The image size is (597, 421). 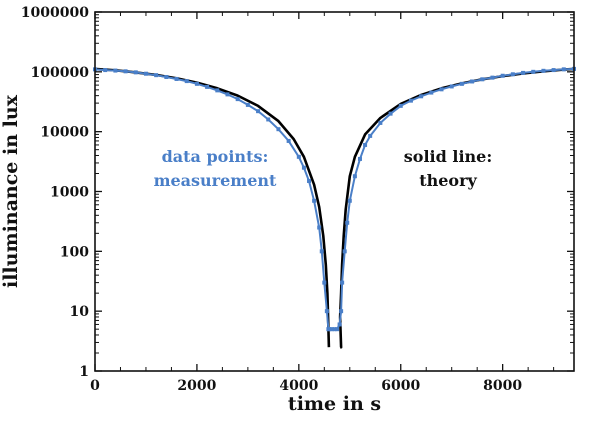 What do you see at coordinates (448, 180) in the screenshot?
I see `annotation-theory-line2: theory` at bounding box center [448, 180].